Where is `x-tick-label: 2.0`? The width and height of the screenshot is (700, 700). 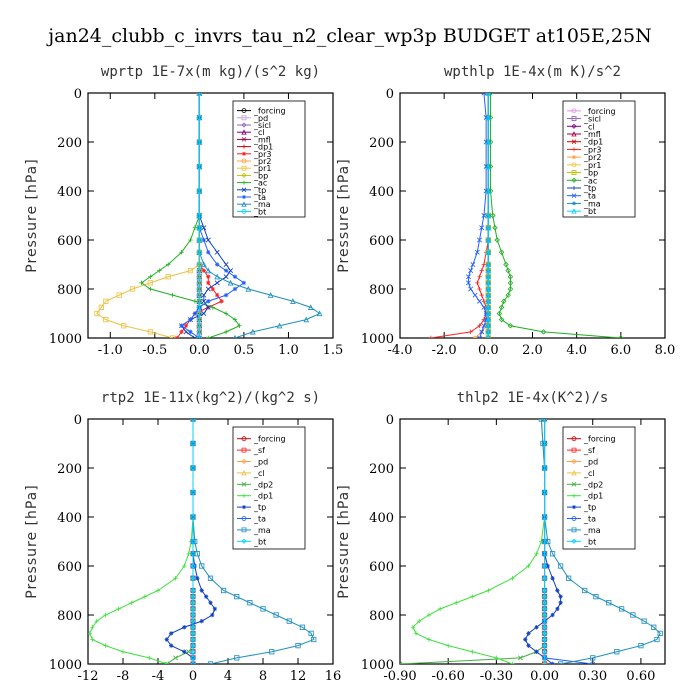 x-tick-label: 2.0 is located at coordinates (532, 350).